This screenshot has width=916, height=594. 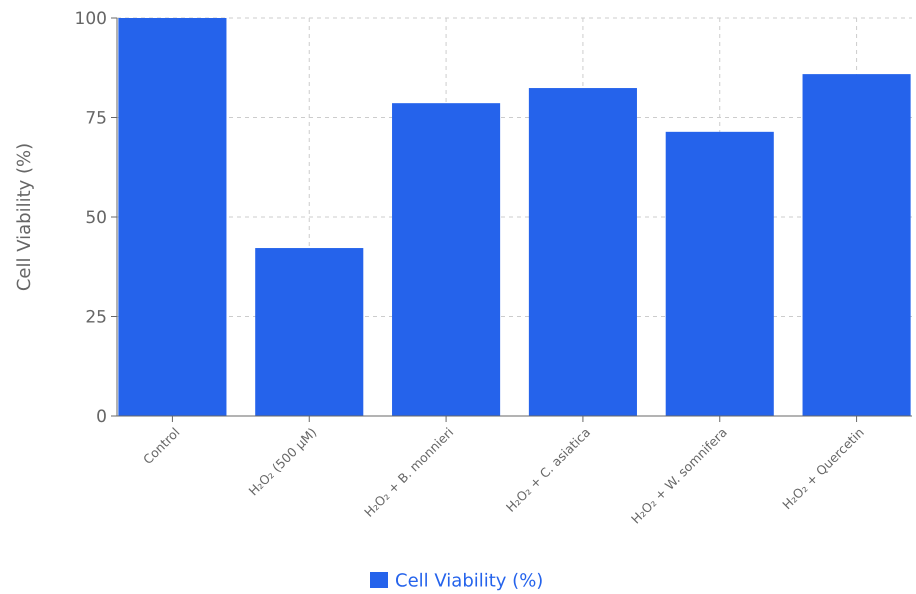 I want to click on y-tick-label: 25, so click(x=96, y=317).